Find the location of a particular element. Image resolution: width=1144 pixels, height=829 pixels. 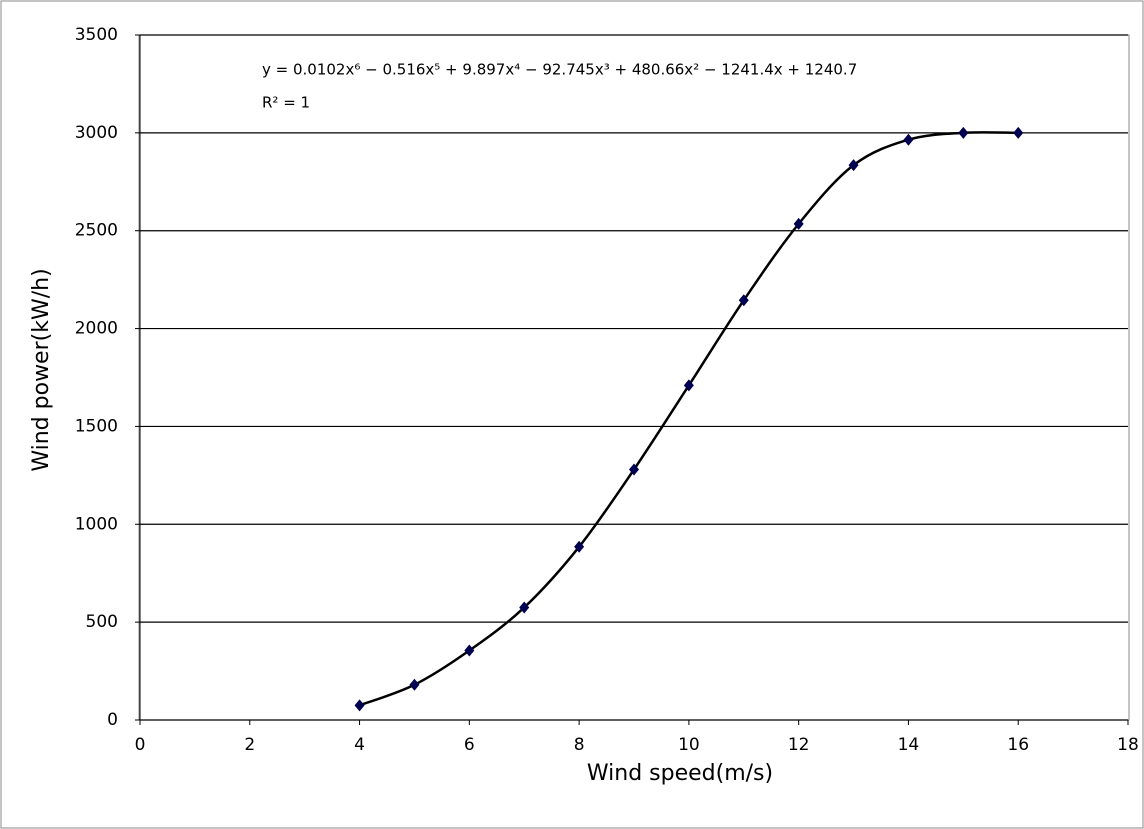

x-tick-label: 16 is located at coordinates (1018, 745).